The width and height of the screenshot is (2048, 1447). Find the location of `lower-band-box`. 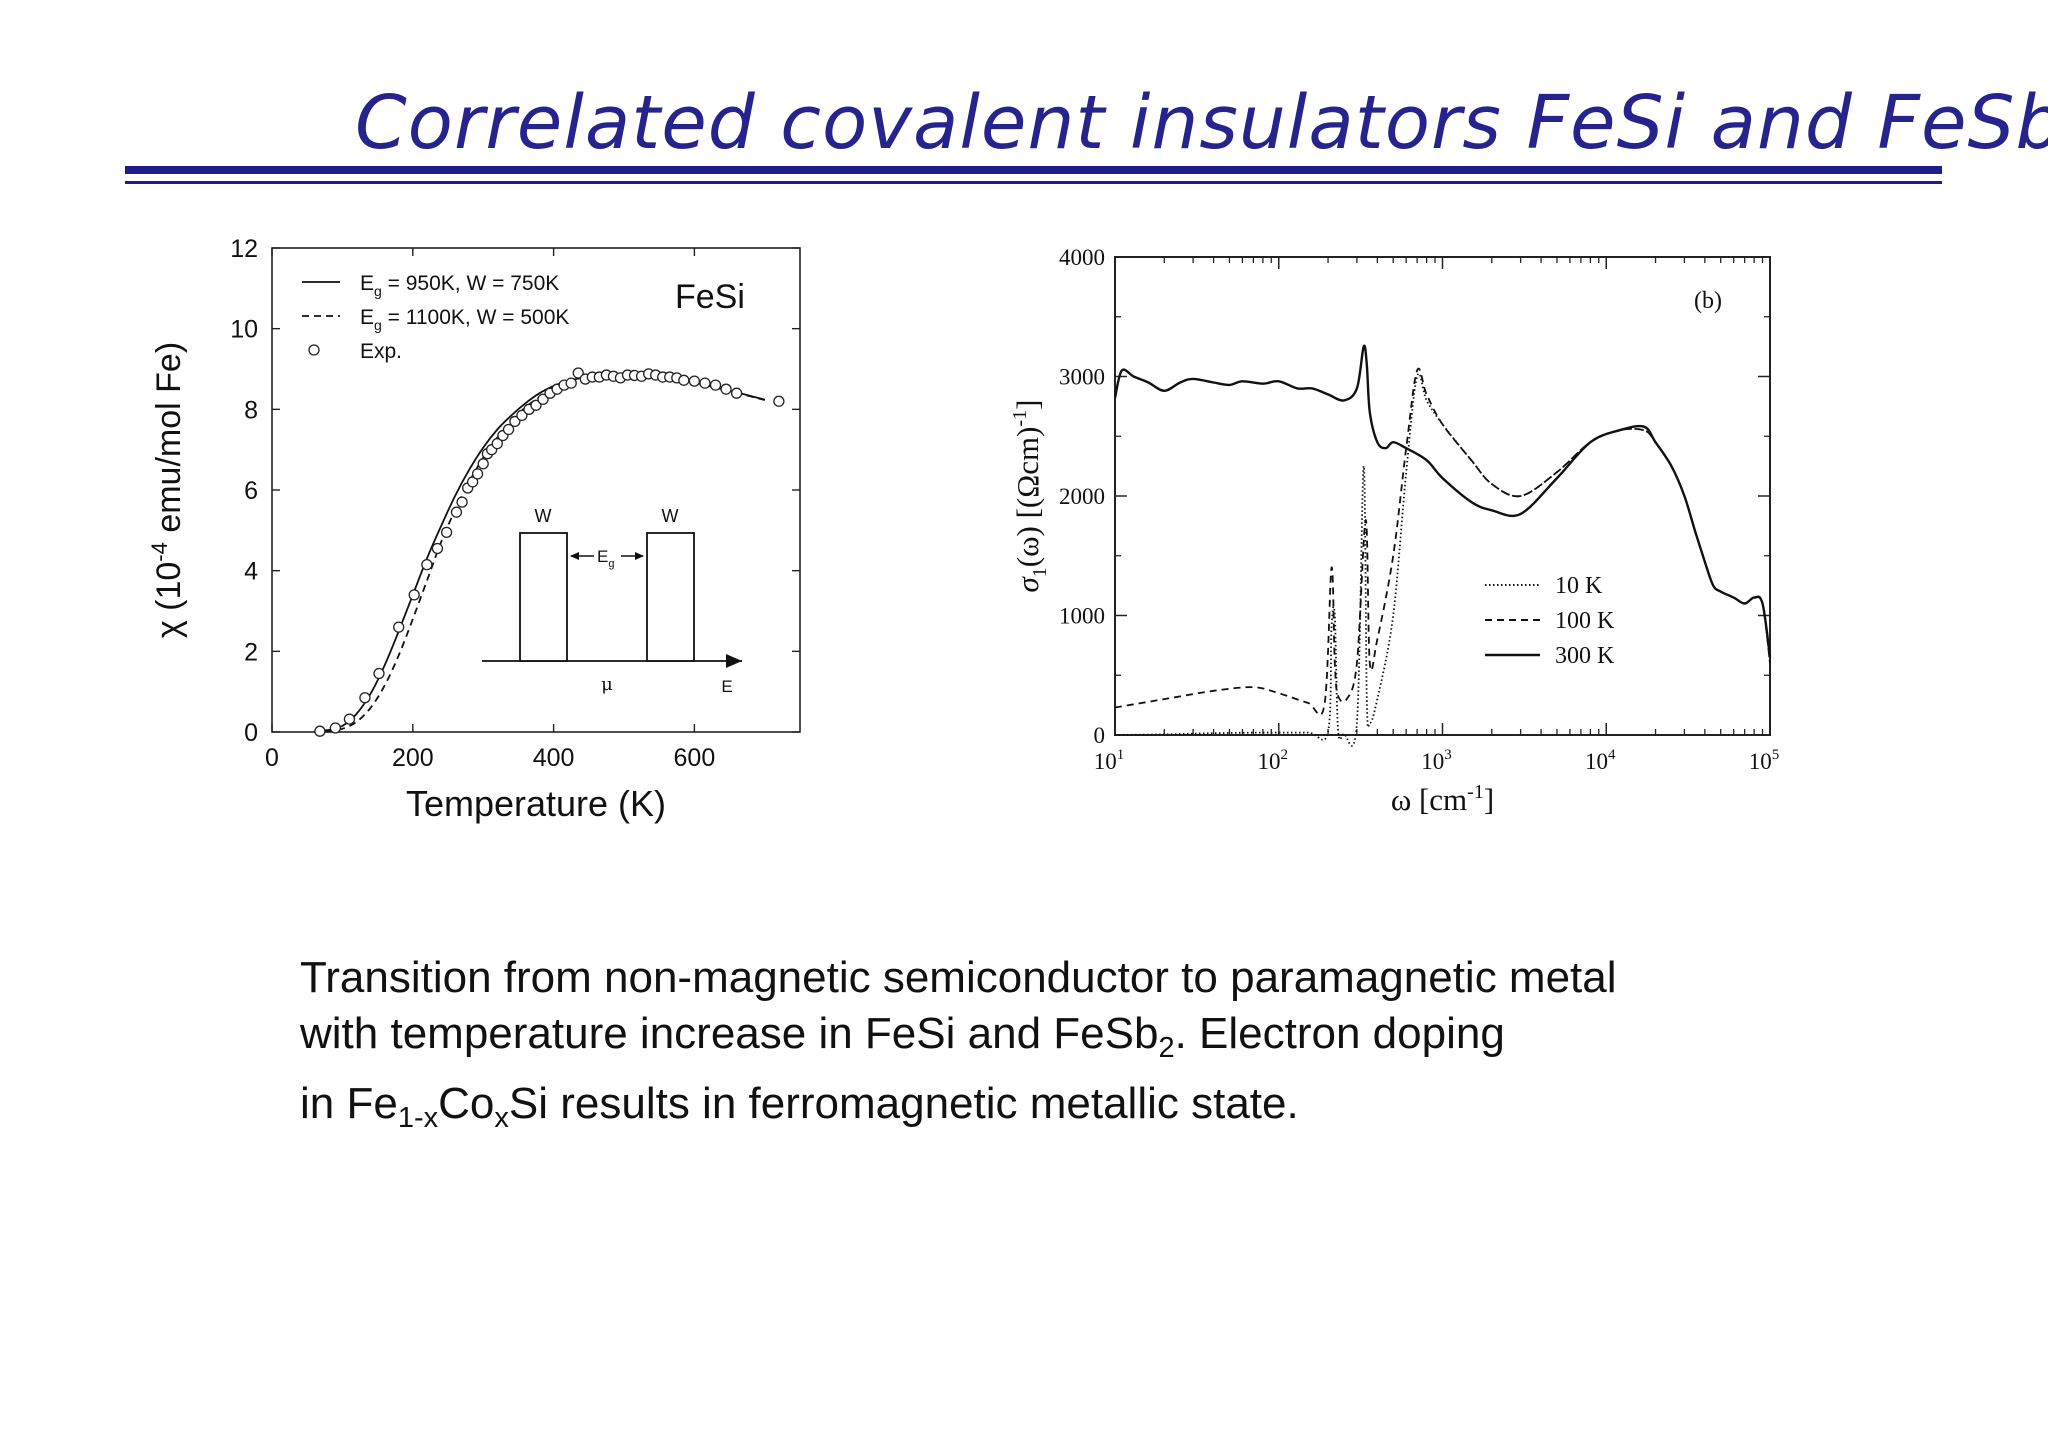

lower-band-box is located at coordinates (543, 597).